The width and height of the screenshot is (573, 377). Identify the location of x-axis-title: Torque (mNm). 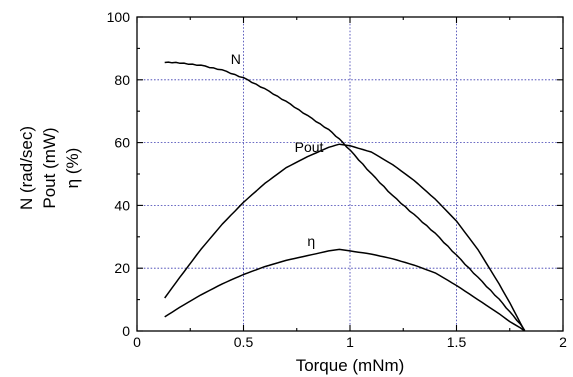
(350, 365).